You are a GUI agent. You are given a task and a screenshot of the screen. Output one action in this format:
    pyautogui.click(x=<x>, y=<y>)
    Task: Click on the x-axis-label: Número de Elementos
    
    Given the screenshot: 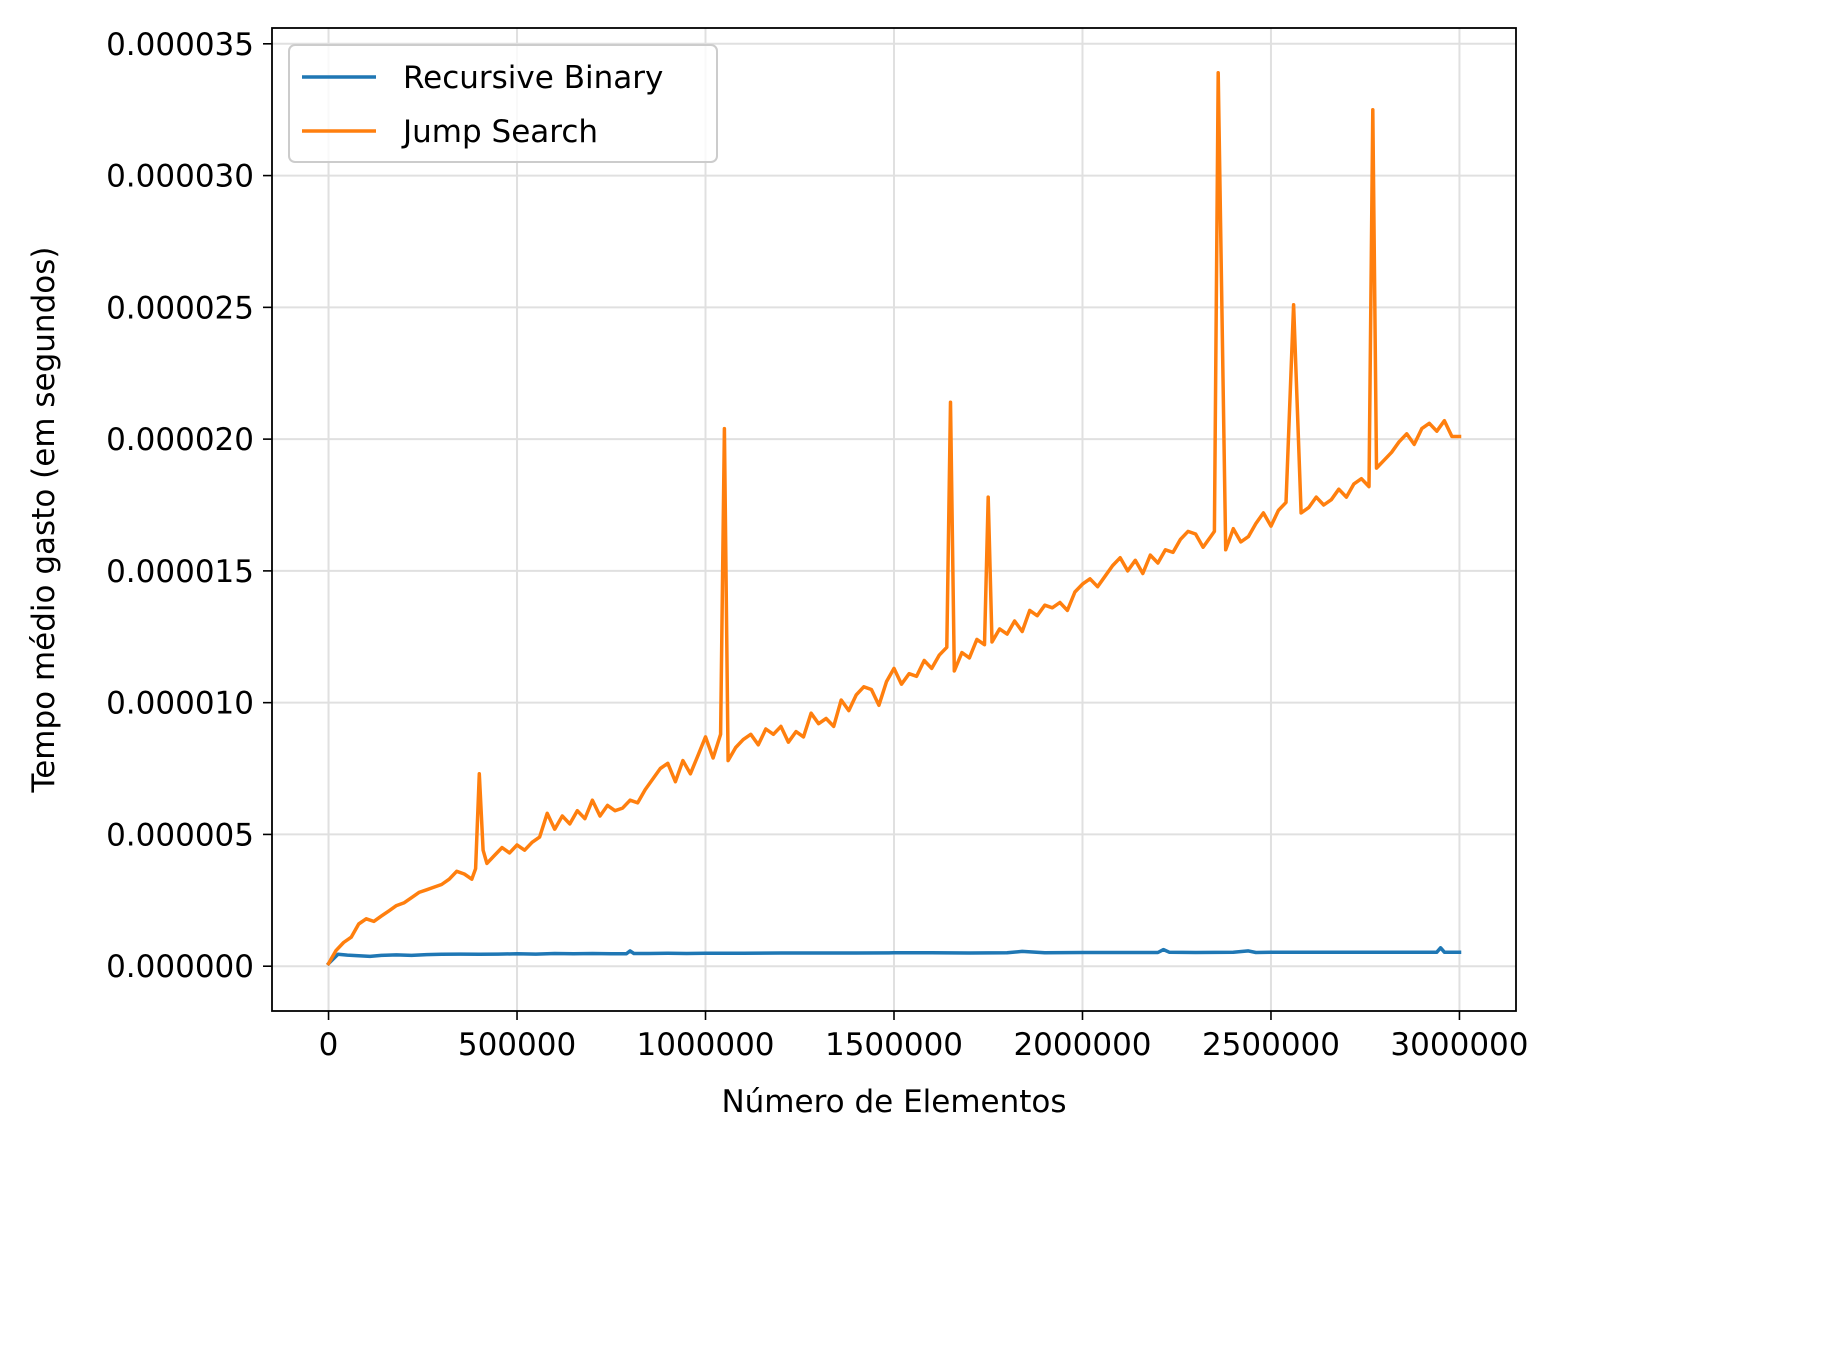 What is the action you would take?
    pyautogui.click(x=893, y=1102)
    